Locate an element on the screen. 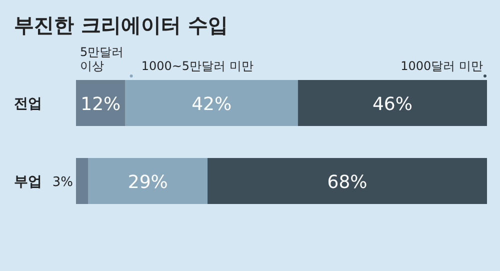 Image resolution: width=500 pixels, height=271 pixels. data-label: 29% is located at coordinates (148, 182).